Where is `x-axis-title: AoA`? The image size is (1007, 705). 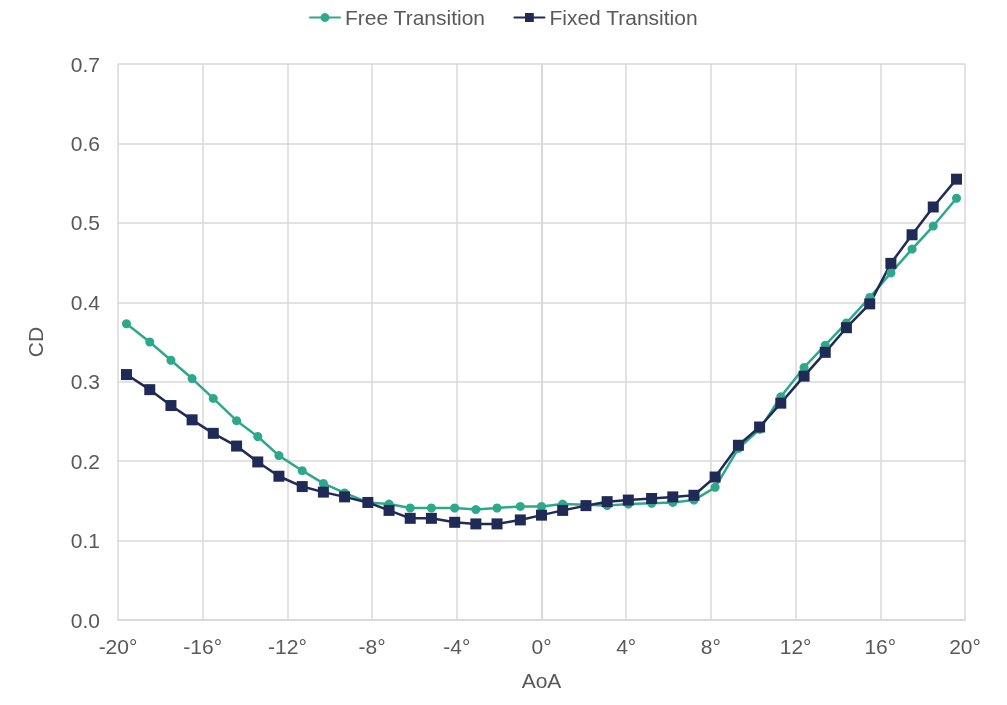
x-axis-title: AoA is located at coordinates (541, 680).